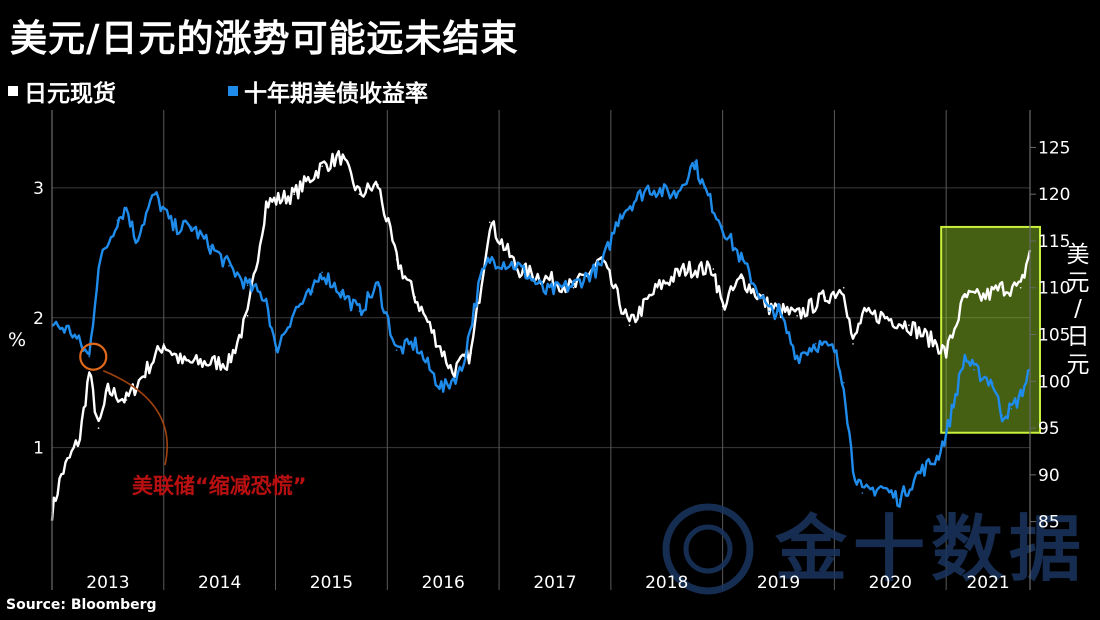  Describe the element at coordinates (26, 319) in the screenshot. I see `left-axis-ticks: 1 2 3%` at that location.